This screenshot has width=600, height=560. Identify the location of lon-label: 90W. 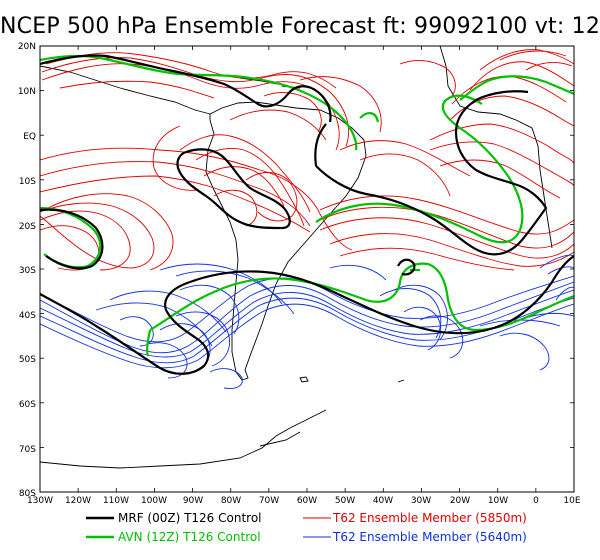
(193, 501).